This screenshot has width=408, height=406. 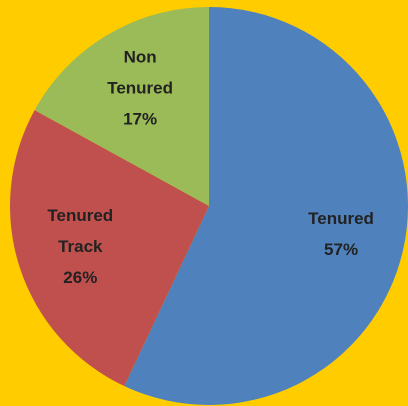 I want to click on category-word: Non, so click(x=140, y=57).